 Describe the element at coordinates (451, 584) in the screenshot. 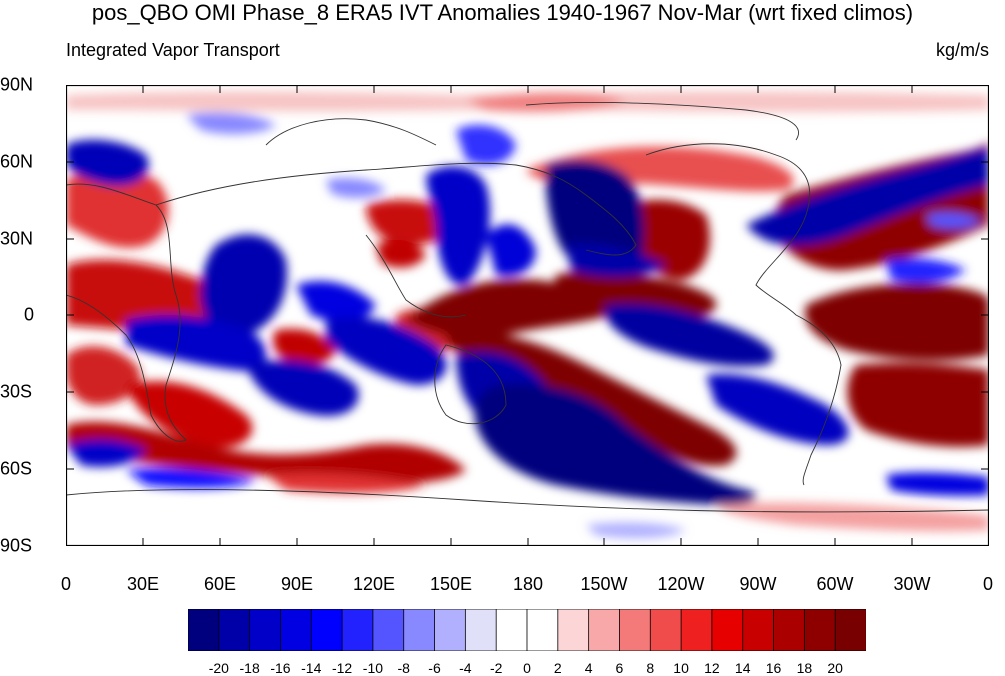

I see `x-tick-label: 150E` at that location.